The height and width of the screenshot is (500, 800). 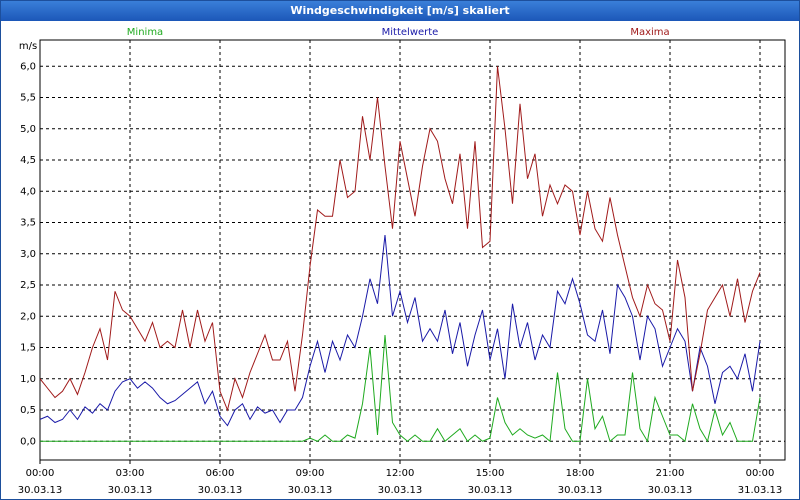 I want to click on legend-entry: Mittelwerte, so click(x=410, y=32).